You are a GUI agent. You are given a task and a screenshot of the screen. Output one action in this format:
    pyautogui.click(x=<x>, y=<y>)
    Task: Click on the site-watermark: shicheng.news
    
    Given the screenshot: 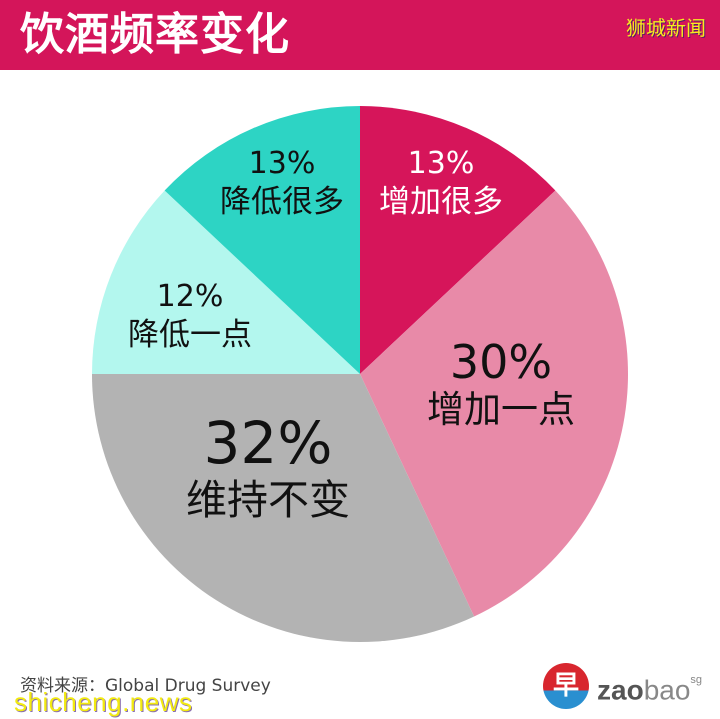 What is the action you would take?
    pyautogui.click(x=103, y=702)
    